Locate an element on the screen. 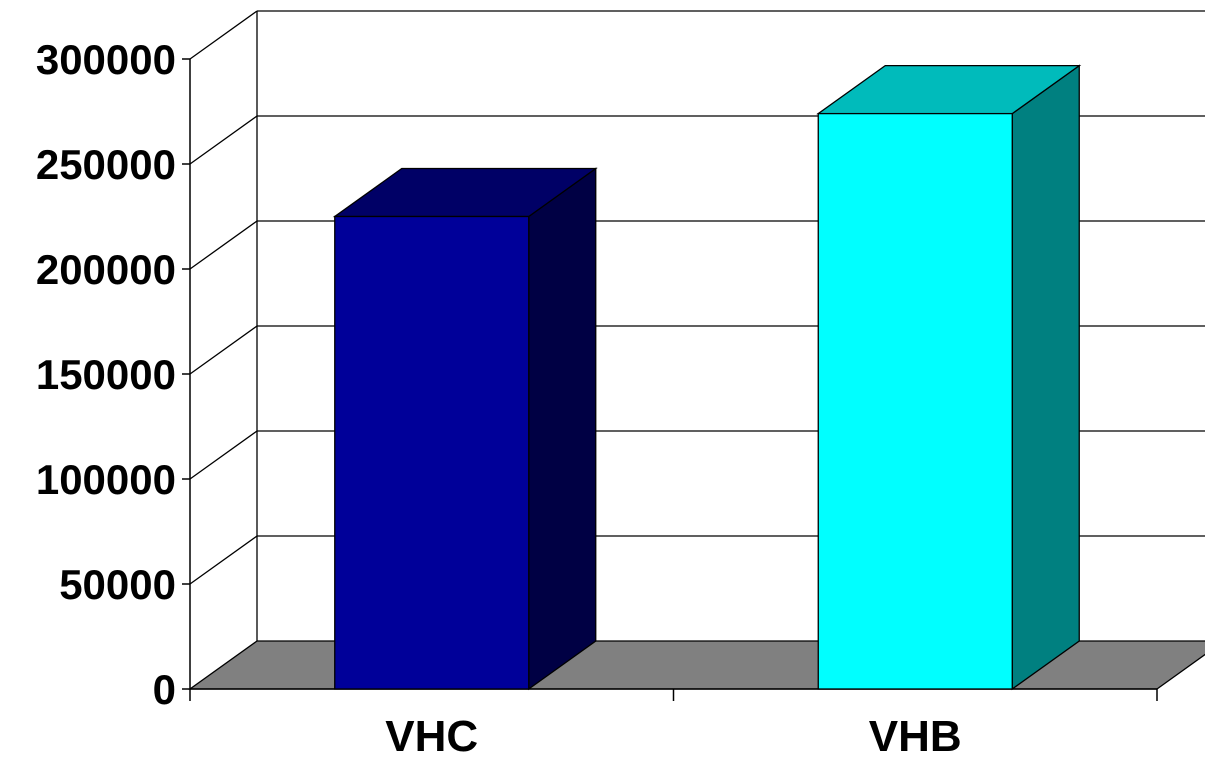  y-tick-label: 250000 is located at coordinates (106, 164).